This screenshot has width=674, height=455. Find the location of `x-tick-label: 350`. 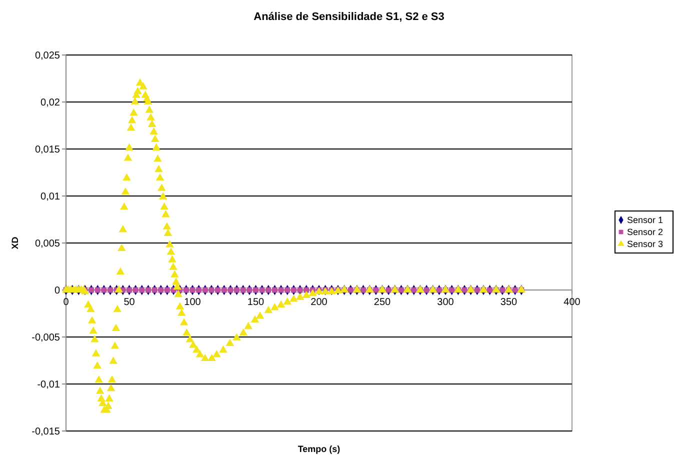

x-tick-label: 350 is located at coordinates (509, 302).